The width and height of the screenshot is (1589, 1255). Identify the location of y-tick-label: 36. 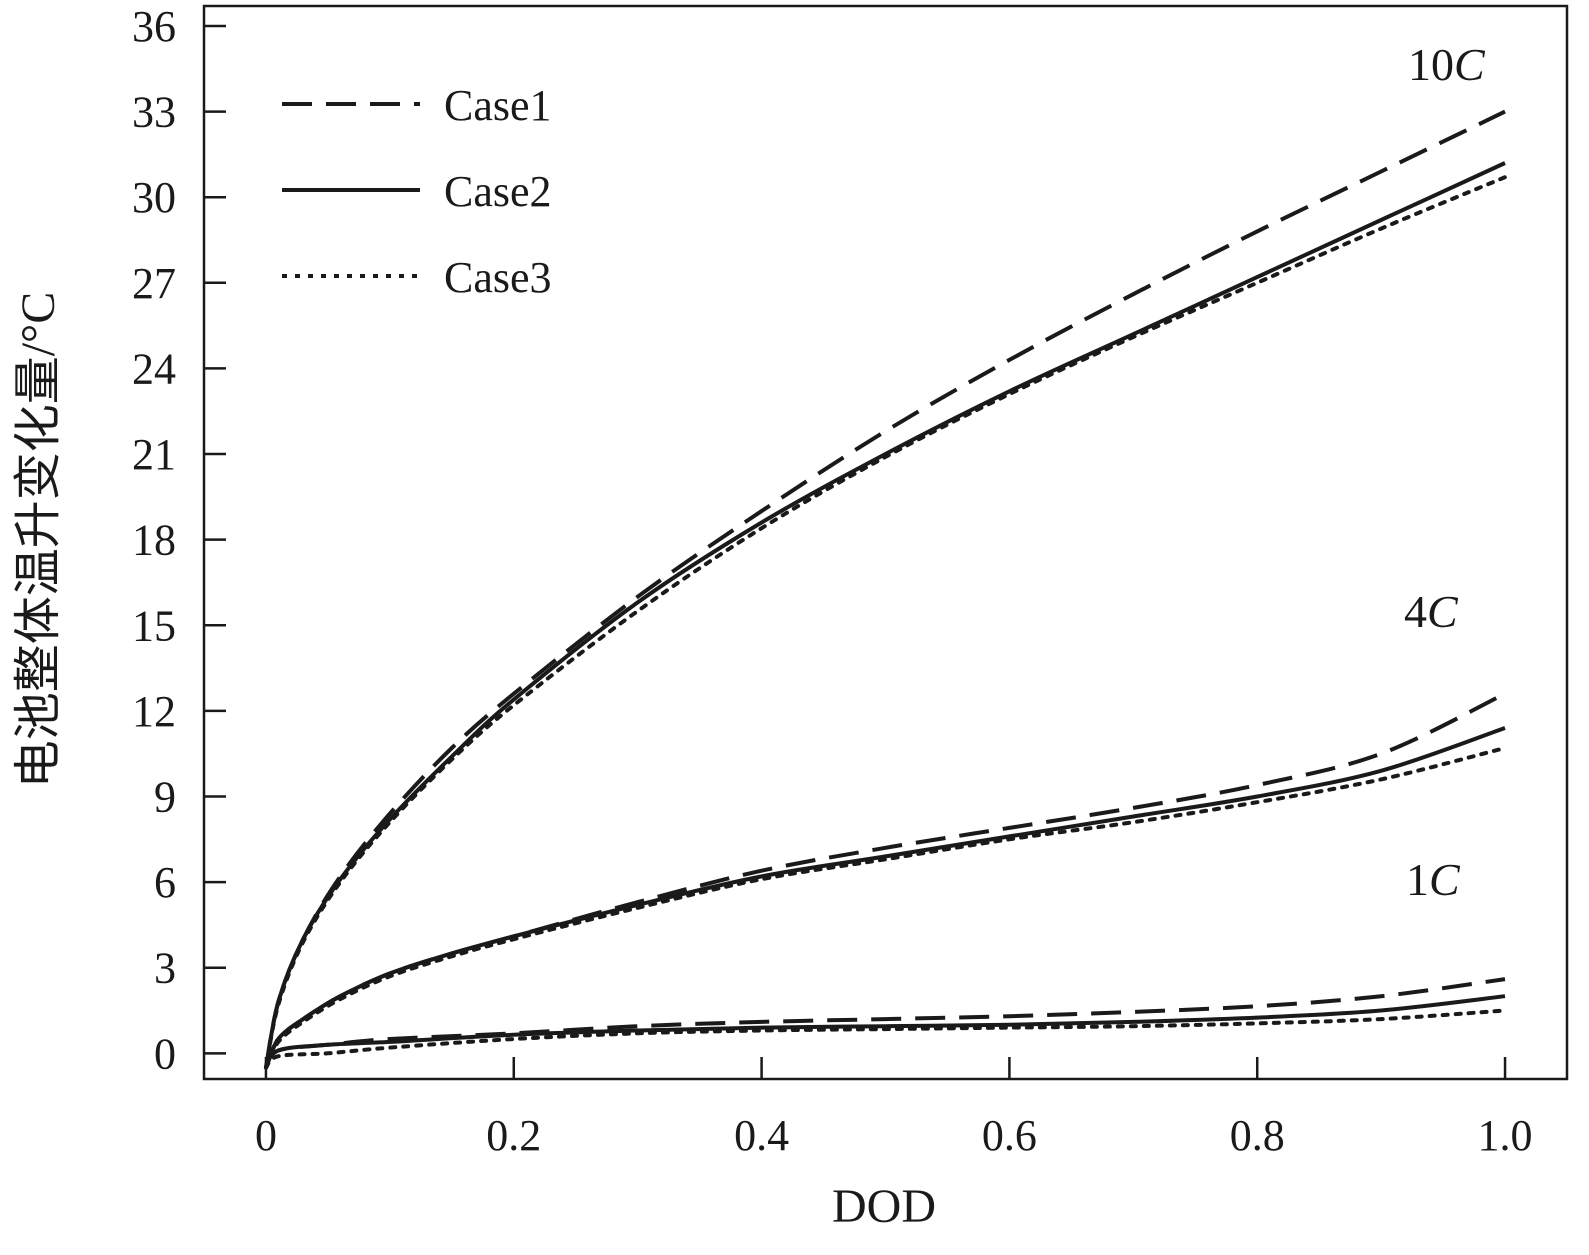
(154, 26).